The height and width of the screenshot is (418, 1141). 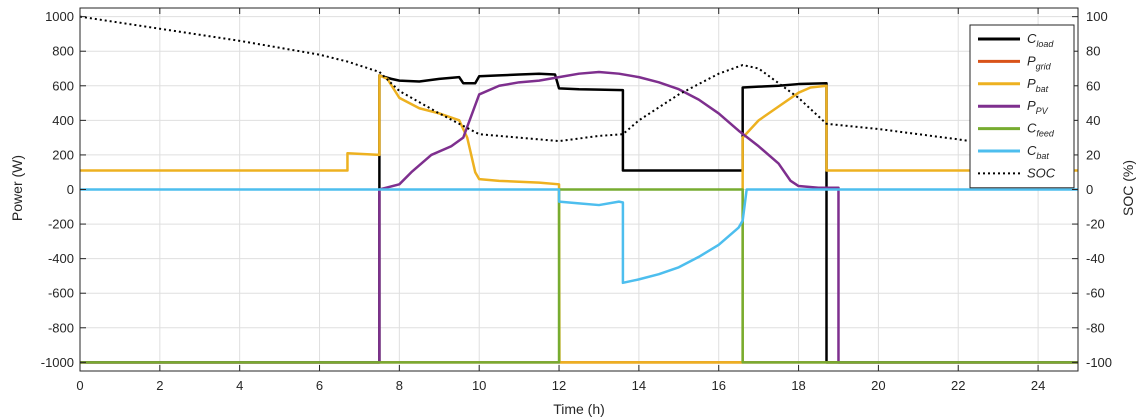 What do you see at coordinates (1095, 258) in the screenshot?
I see `y-right-tick-label: -40` at bounding box center [1095, 258].